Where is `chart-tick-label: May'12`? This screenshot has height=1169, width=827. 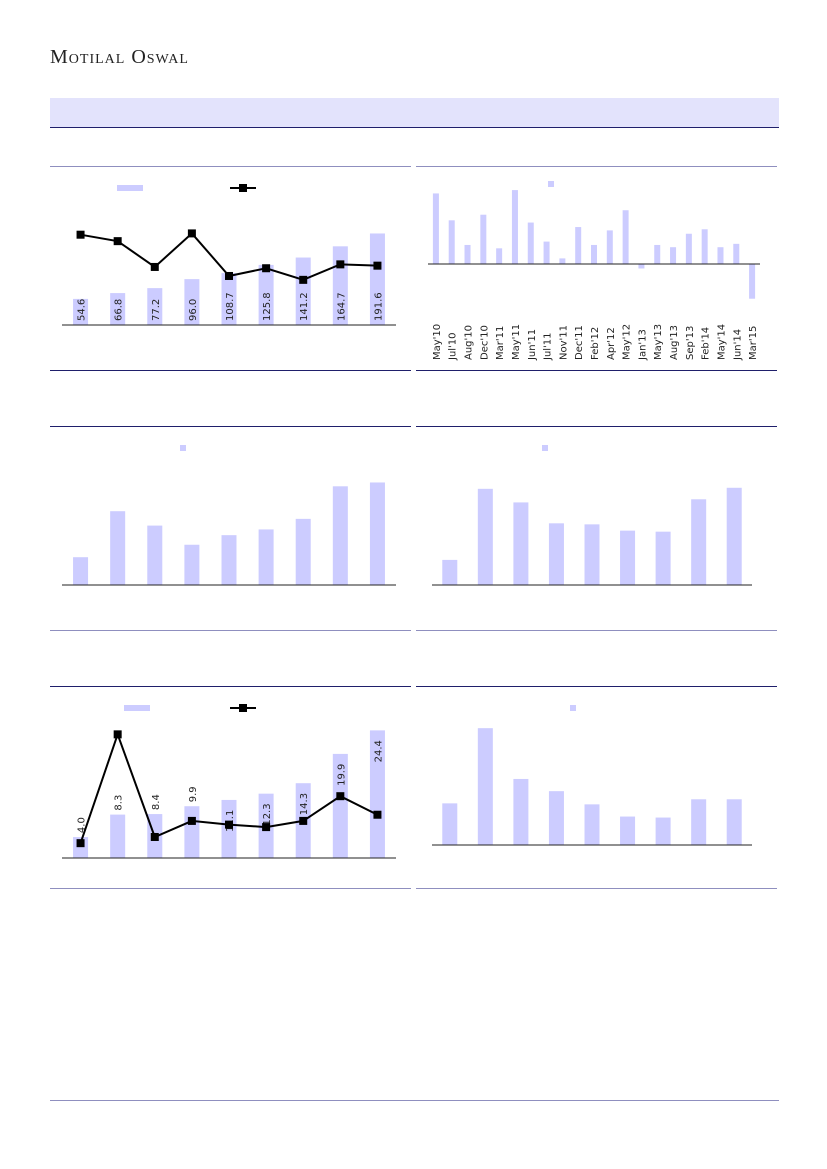
chart-tick-label: May'12 is located at coordinates (627, 342).